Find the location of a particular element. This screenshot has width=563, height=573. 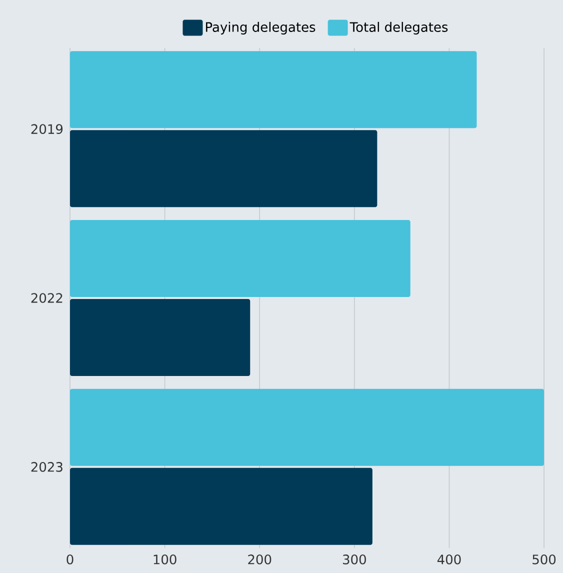

y-tick-label: 2019 is located at coordinates (47, 129).